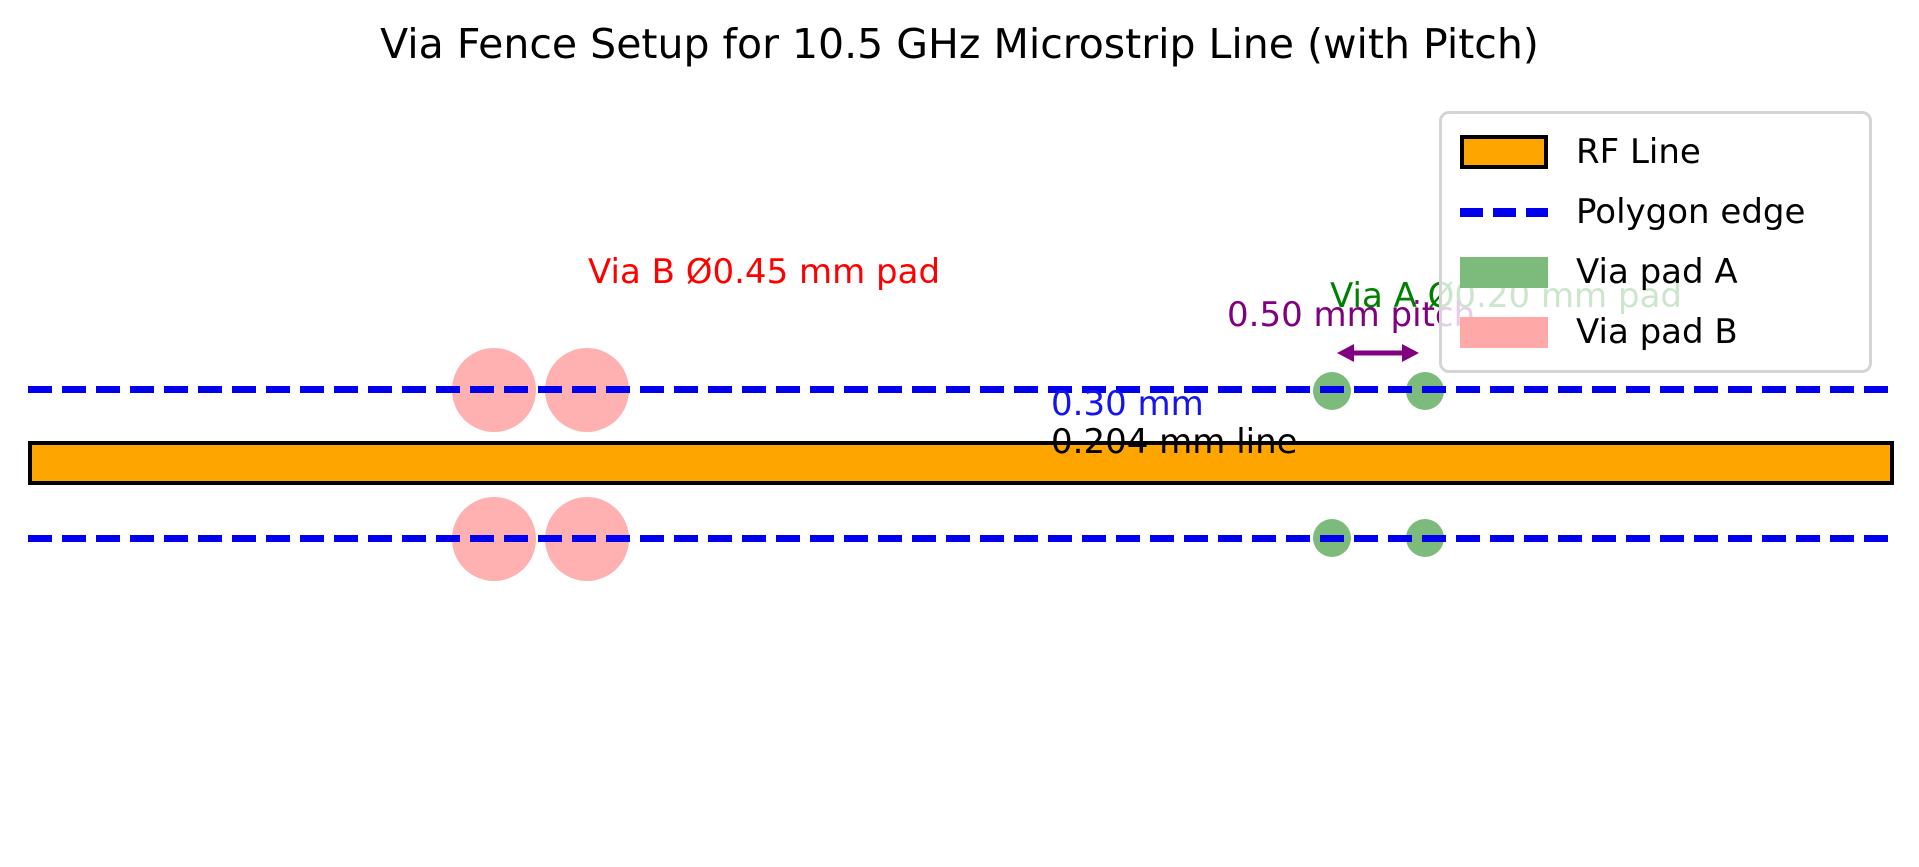 The image size is (1919, 867). I want to click on via-b-pad-label: Via B Ø0.45 mm pad, so click(764, 272).